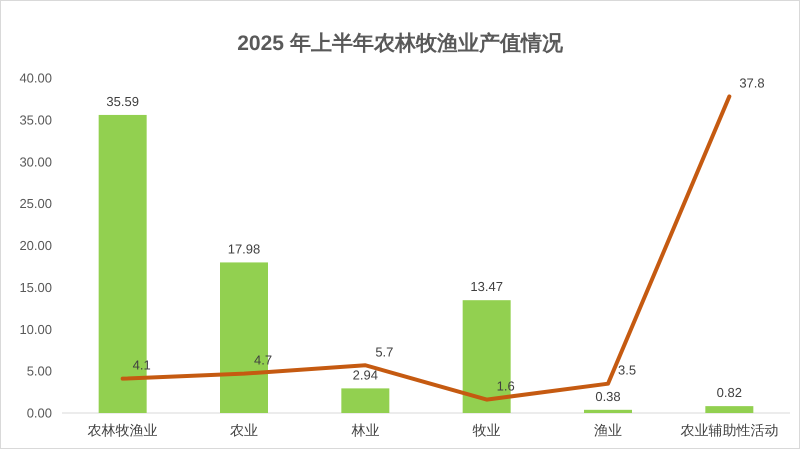 The width and height of the screenshot is (800, 449). What do you see at coordinates (729, 392) in the screenshot?
I see `data-label: 0.82` at bounding box center [729, 392].